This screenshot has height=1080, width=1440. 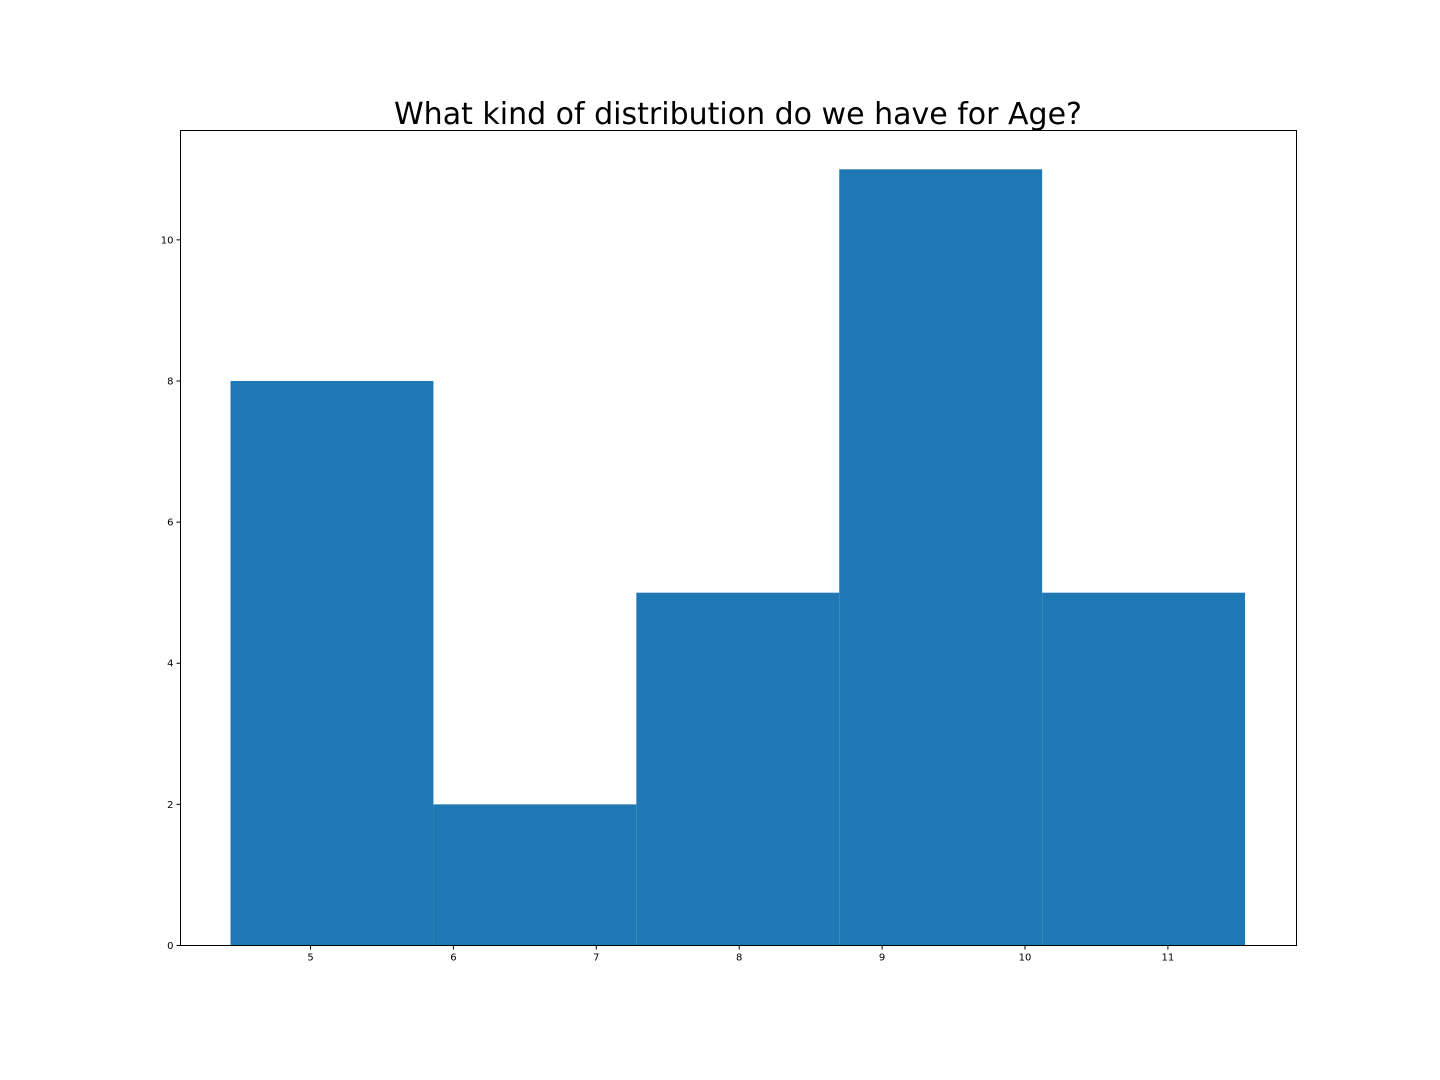 What do you see at coordinates (170, 523) in the screenshot?
I see `y-tick-label: 6` at bounding box center [170, 523].